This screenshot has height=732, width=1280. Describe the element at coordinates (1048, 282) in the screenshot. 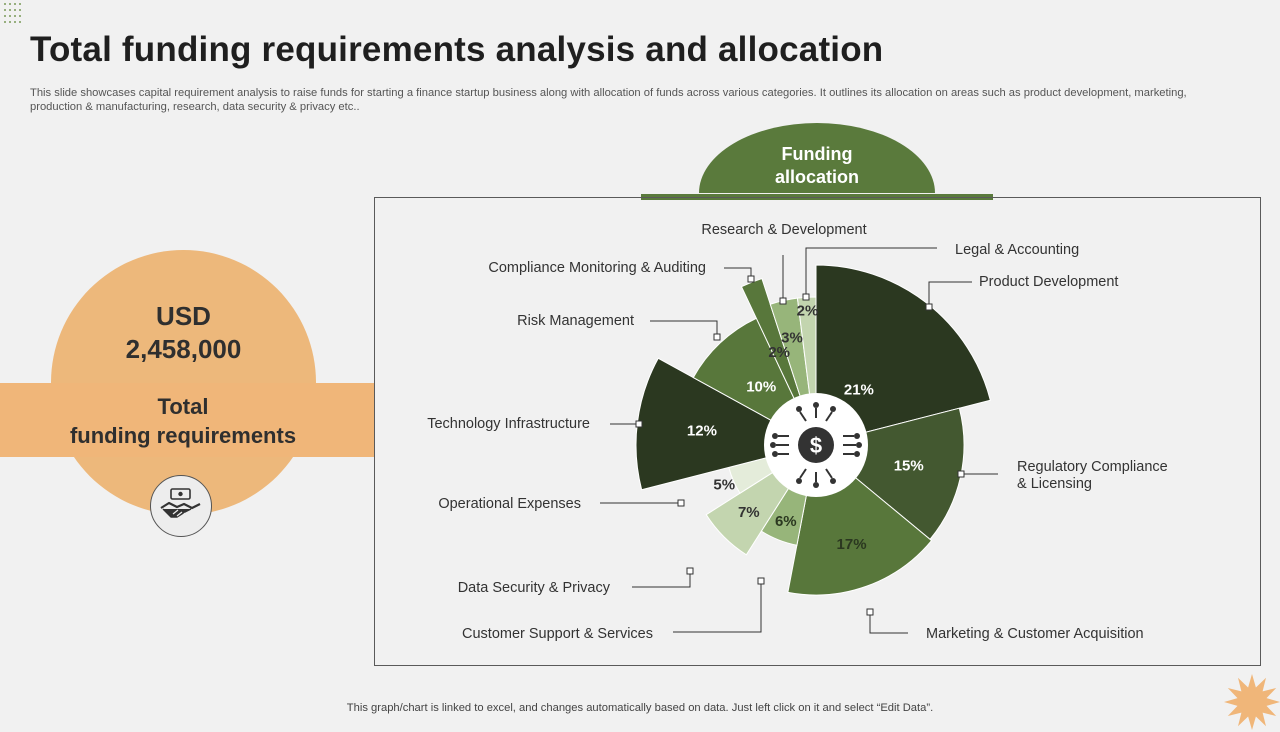

I see `category-label-0: Product Development` at that location.